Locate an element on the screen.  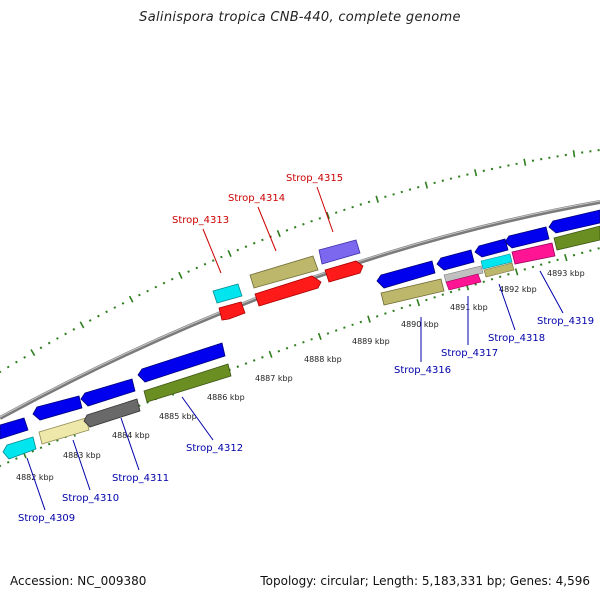
gene-label-strop-4318: Strop_4318 is located at coordinates (516, 338).